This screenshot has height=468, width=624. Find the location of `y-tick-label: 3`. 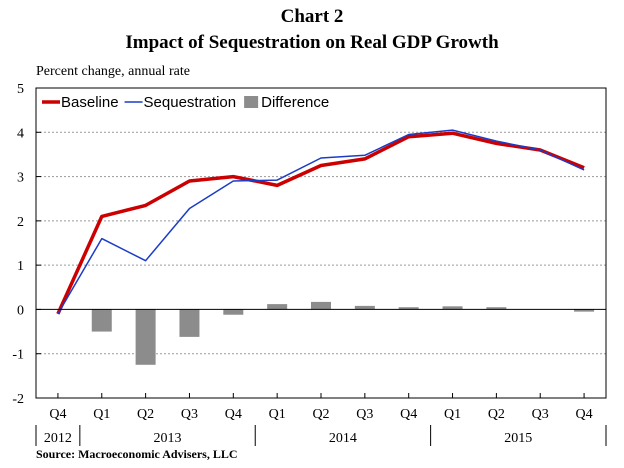

y-tick-label: 3 is located at coordinates (20, 178).